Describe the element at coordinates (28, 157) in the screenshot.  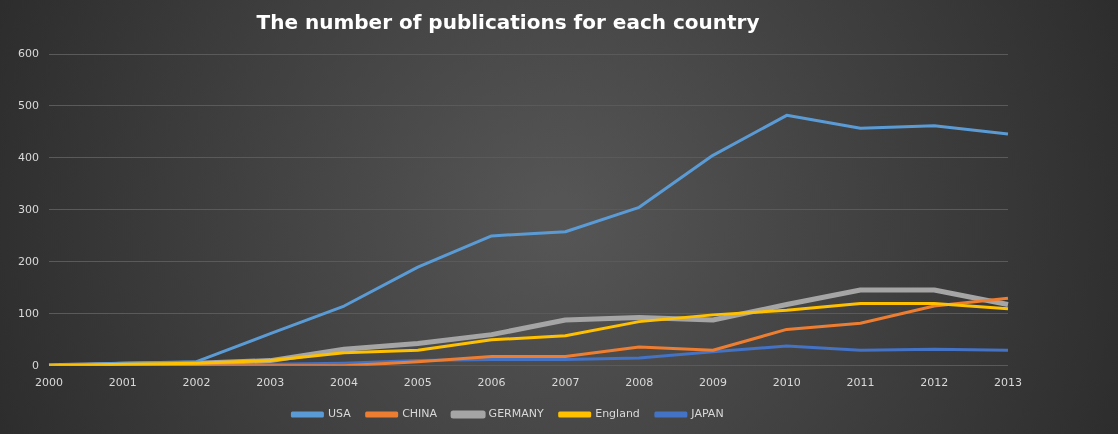
I see `y-tick-label: 400` at that location.